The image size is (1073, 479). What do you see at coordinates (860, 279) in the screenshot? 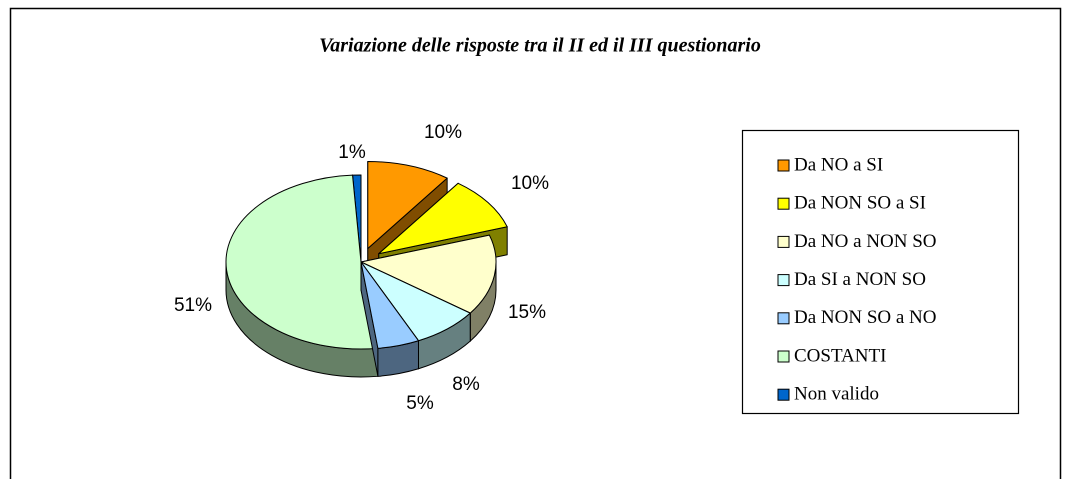
I see `legend-label: Da SI a NON SO` at bounding box center [860, 279].